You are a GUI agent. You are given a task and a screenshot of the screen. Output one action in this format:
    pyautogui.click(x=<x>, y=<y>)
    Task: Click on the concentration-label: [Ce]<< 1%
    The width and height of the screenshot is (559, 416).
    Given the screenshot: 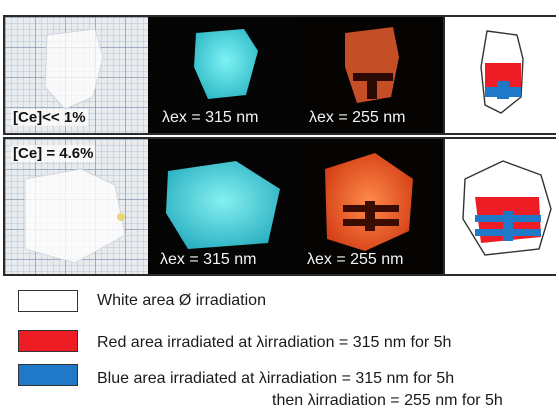 What is the action you would take?
    pyautogui.click(x=49, y=117)
    